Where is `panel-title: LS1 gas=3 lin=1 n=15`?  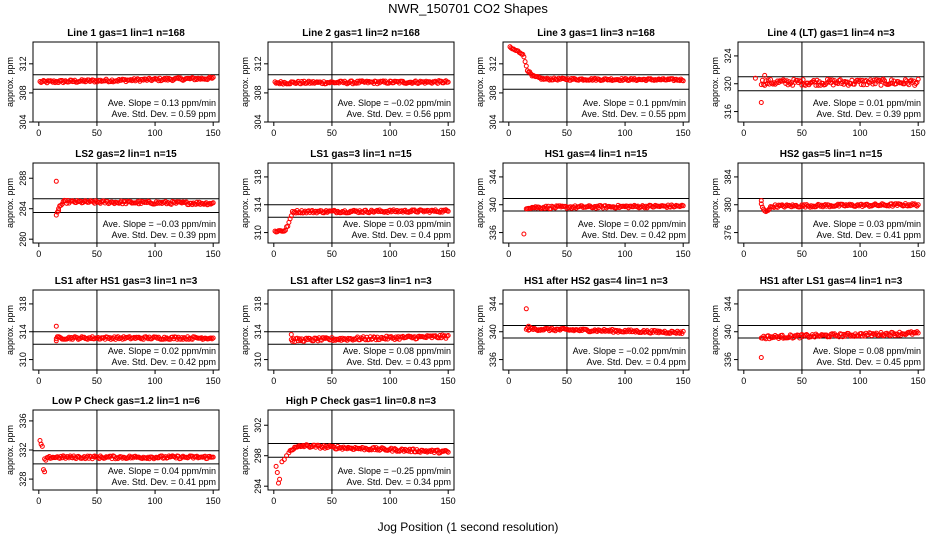 panel-title: LS1 gas=3 lin=1 n=15 is located at coordinates (361, 154).